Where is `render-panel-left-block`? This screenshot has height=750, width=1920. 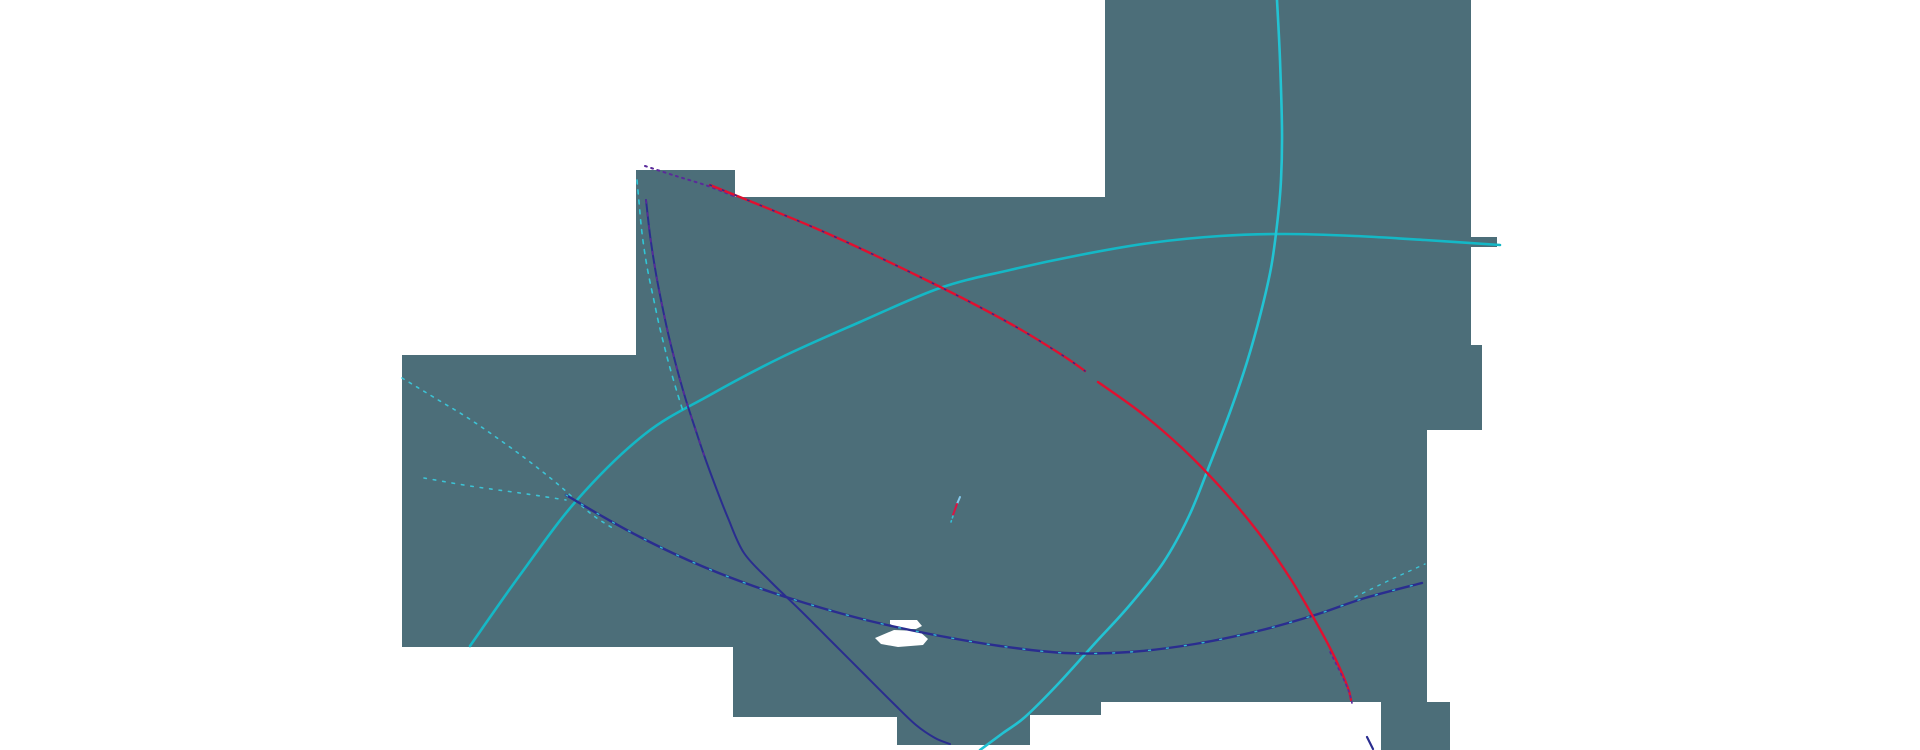
render-panel-left-block is located at coordinates (519, 501).